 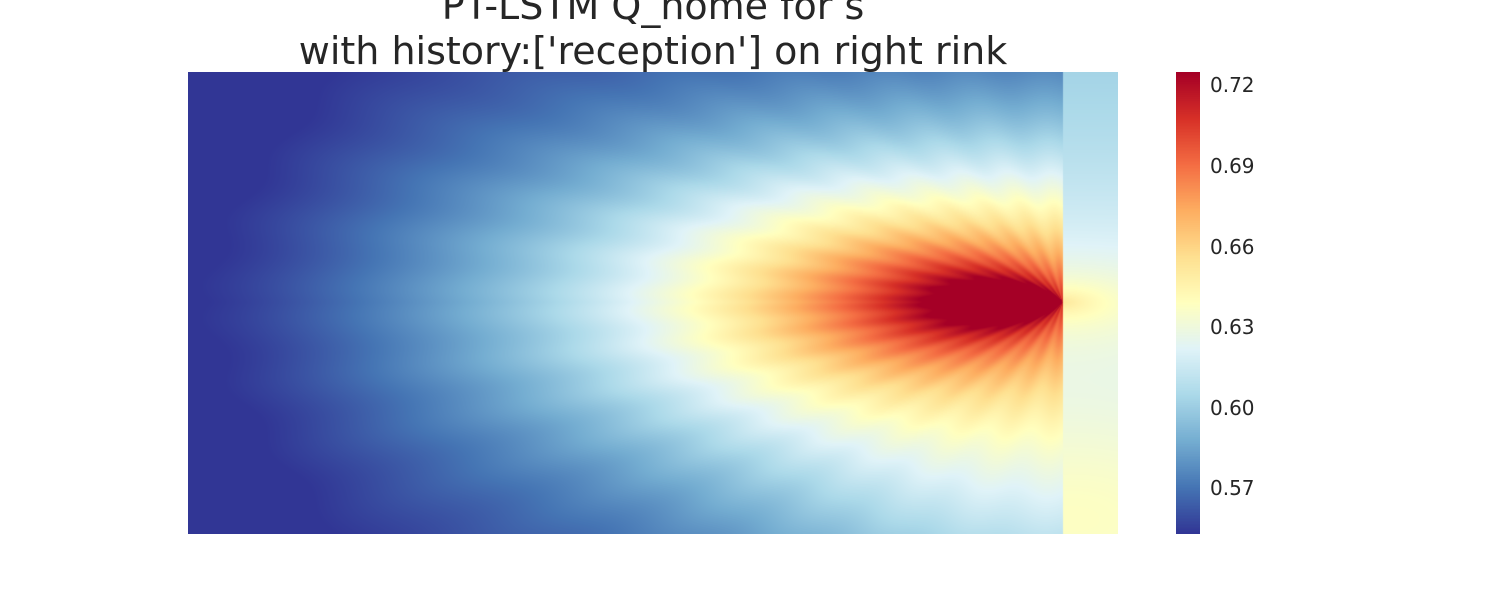 I want to click on colorbar-tick-label: 0.66, so click(x=1232, y=246).